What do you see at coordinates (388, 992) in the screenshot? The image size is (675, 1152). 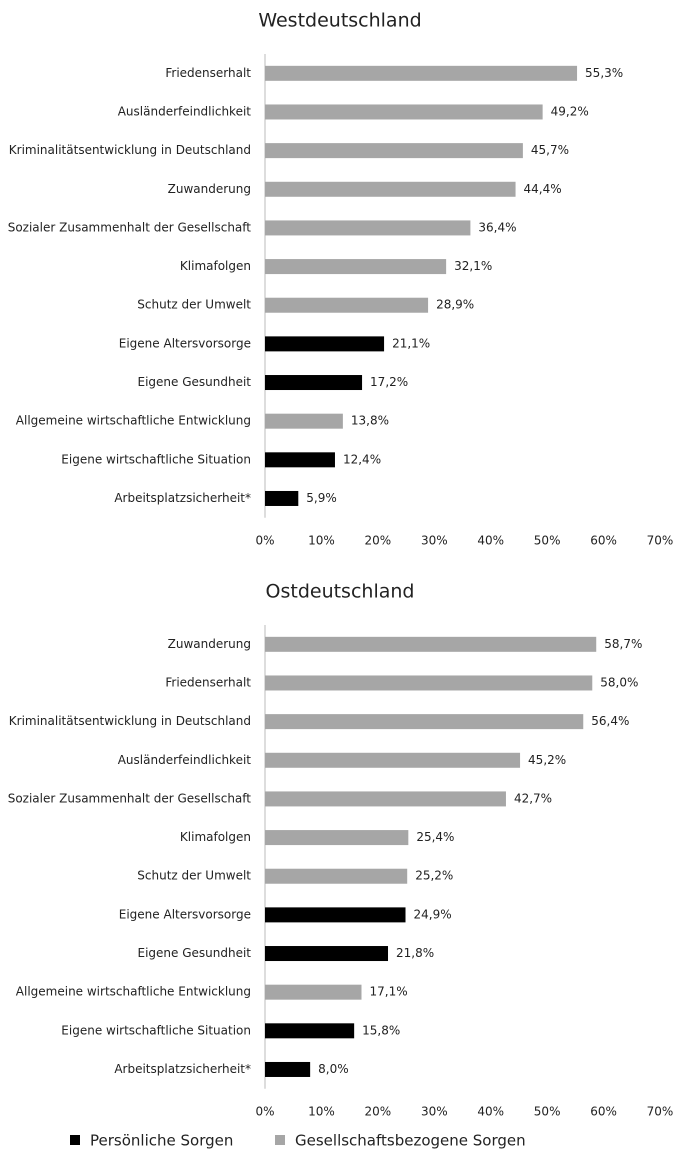 I see `value-label: 17,1%` at bounding box center [388, 992].